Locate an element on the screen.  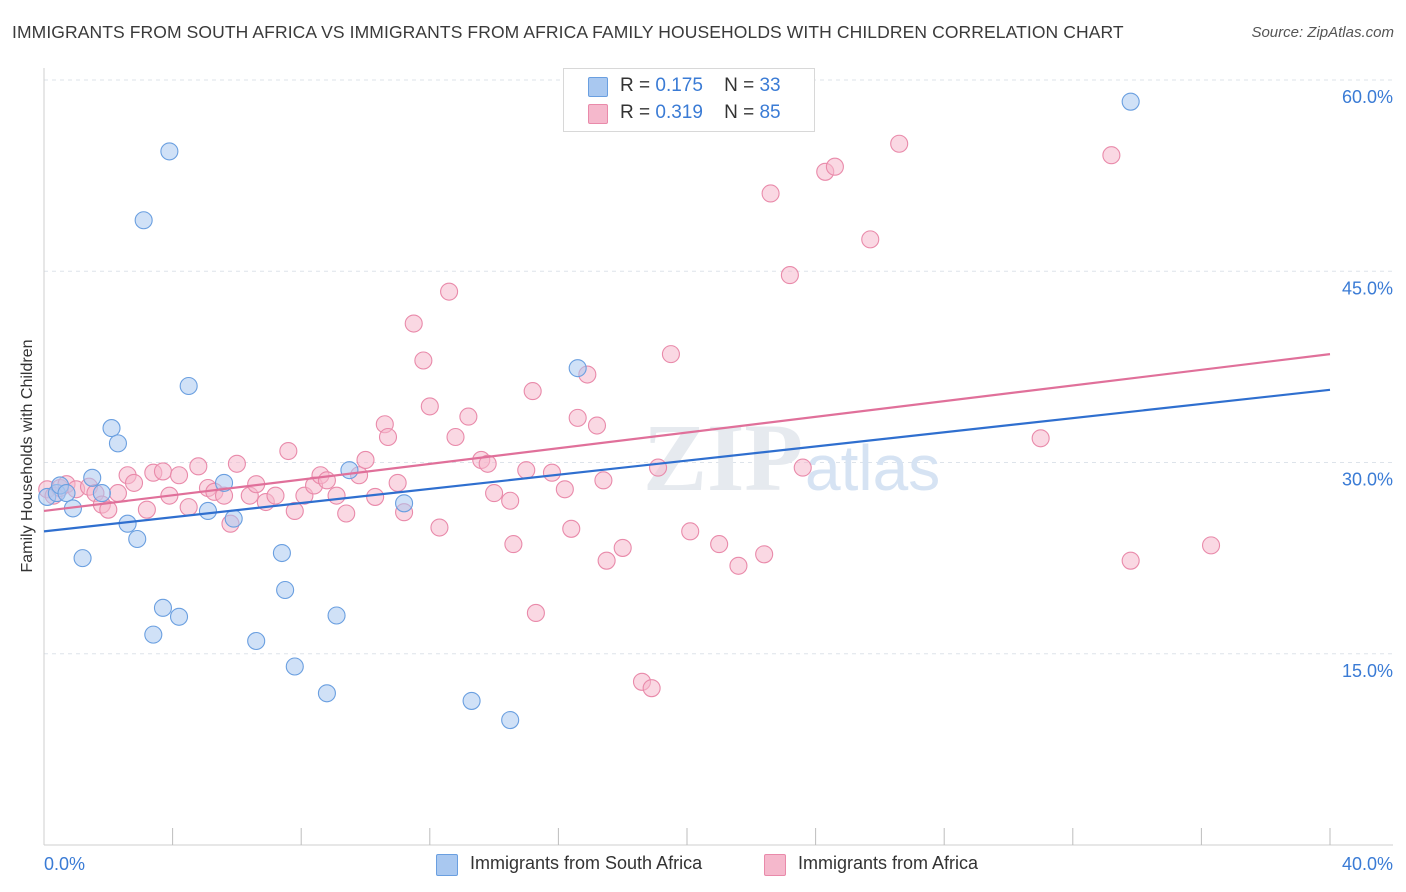
watermark-atlas: atlas is located at coordinates (872, 468).